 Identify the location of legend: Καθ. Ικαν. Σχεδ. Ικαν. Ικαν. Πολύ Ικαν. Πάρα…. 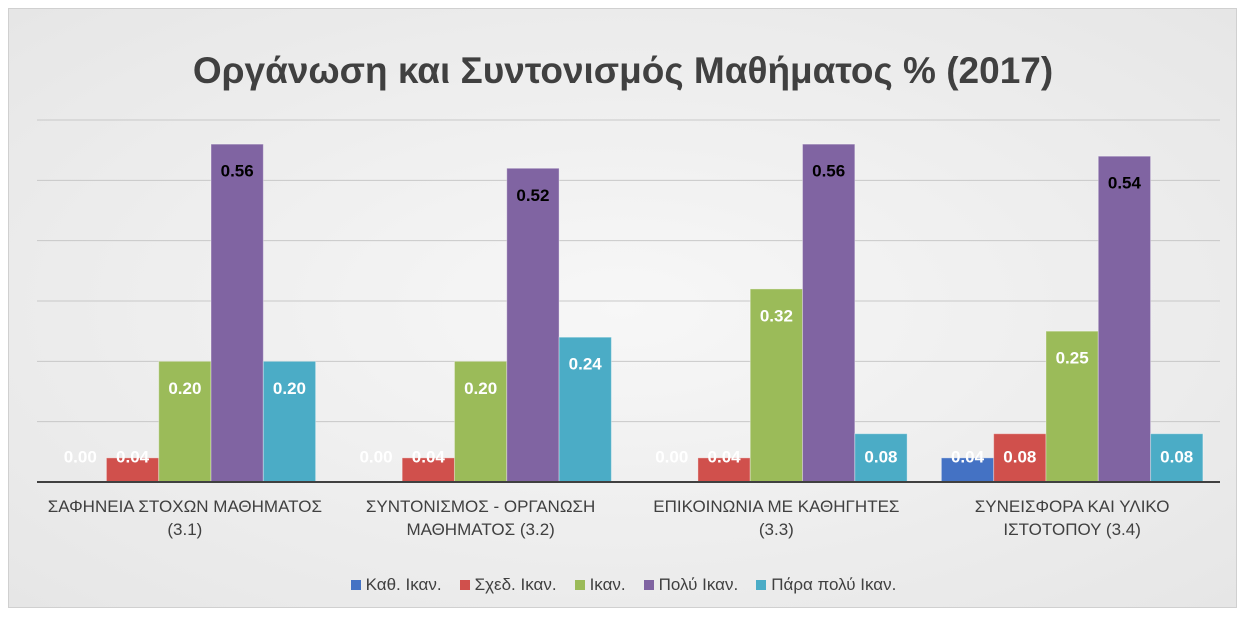
(623, 585).